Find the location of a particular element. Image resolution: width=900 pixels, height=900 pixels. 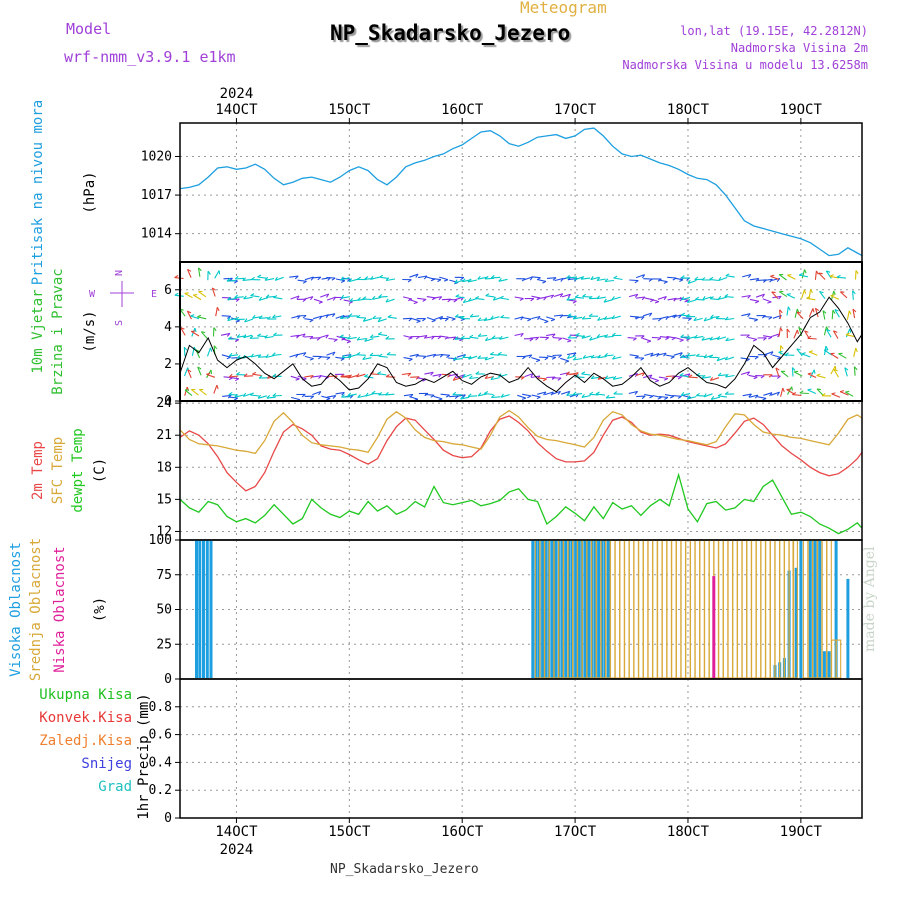

y-tick-label: 0.2 is located at coordinates (160, 790).